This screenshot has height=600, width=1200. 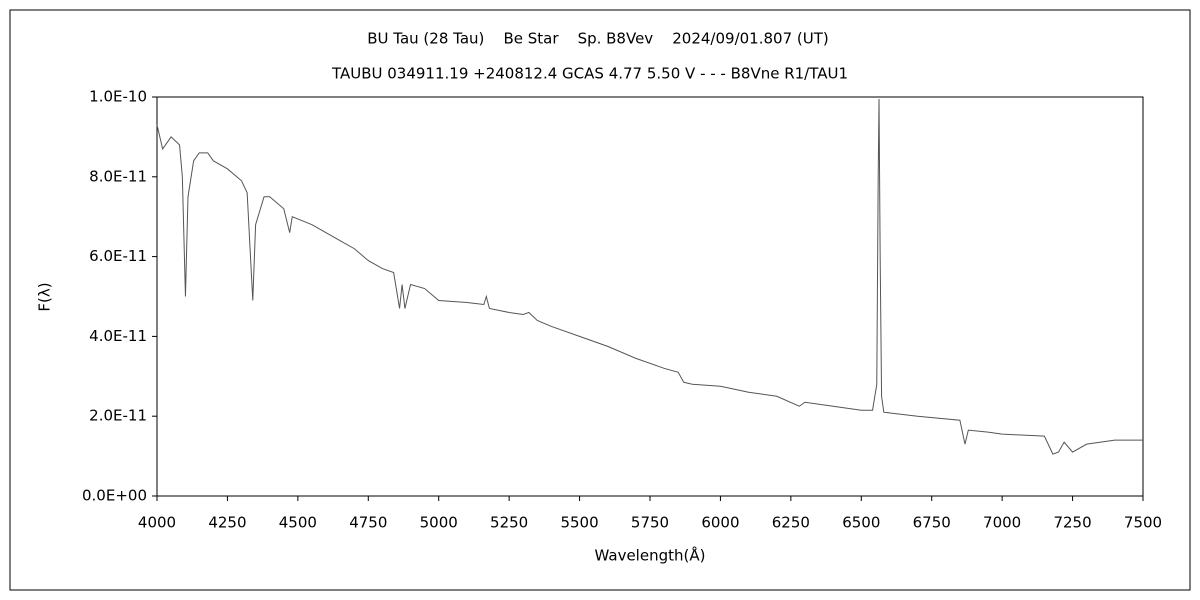 What do you see at coordinates (298, 523) in the screenshot?
I see `x-tick-label: 4500` at bounding box center [298, 523].